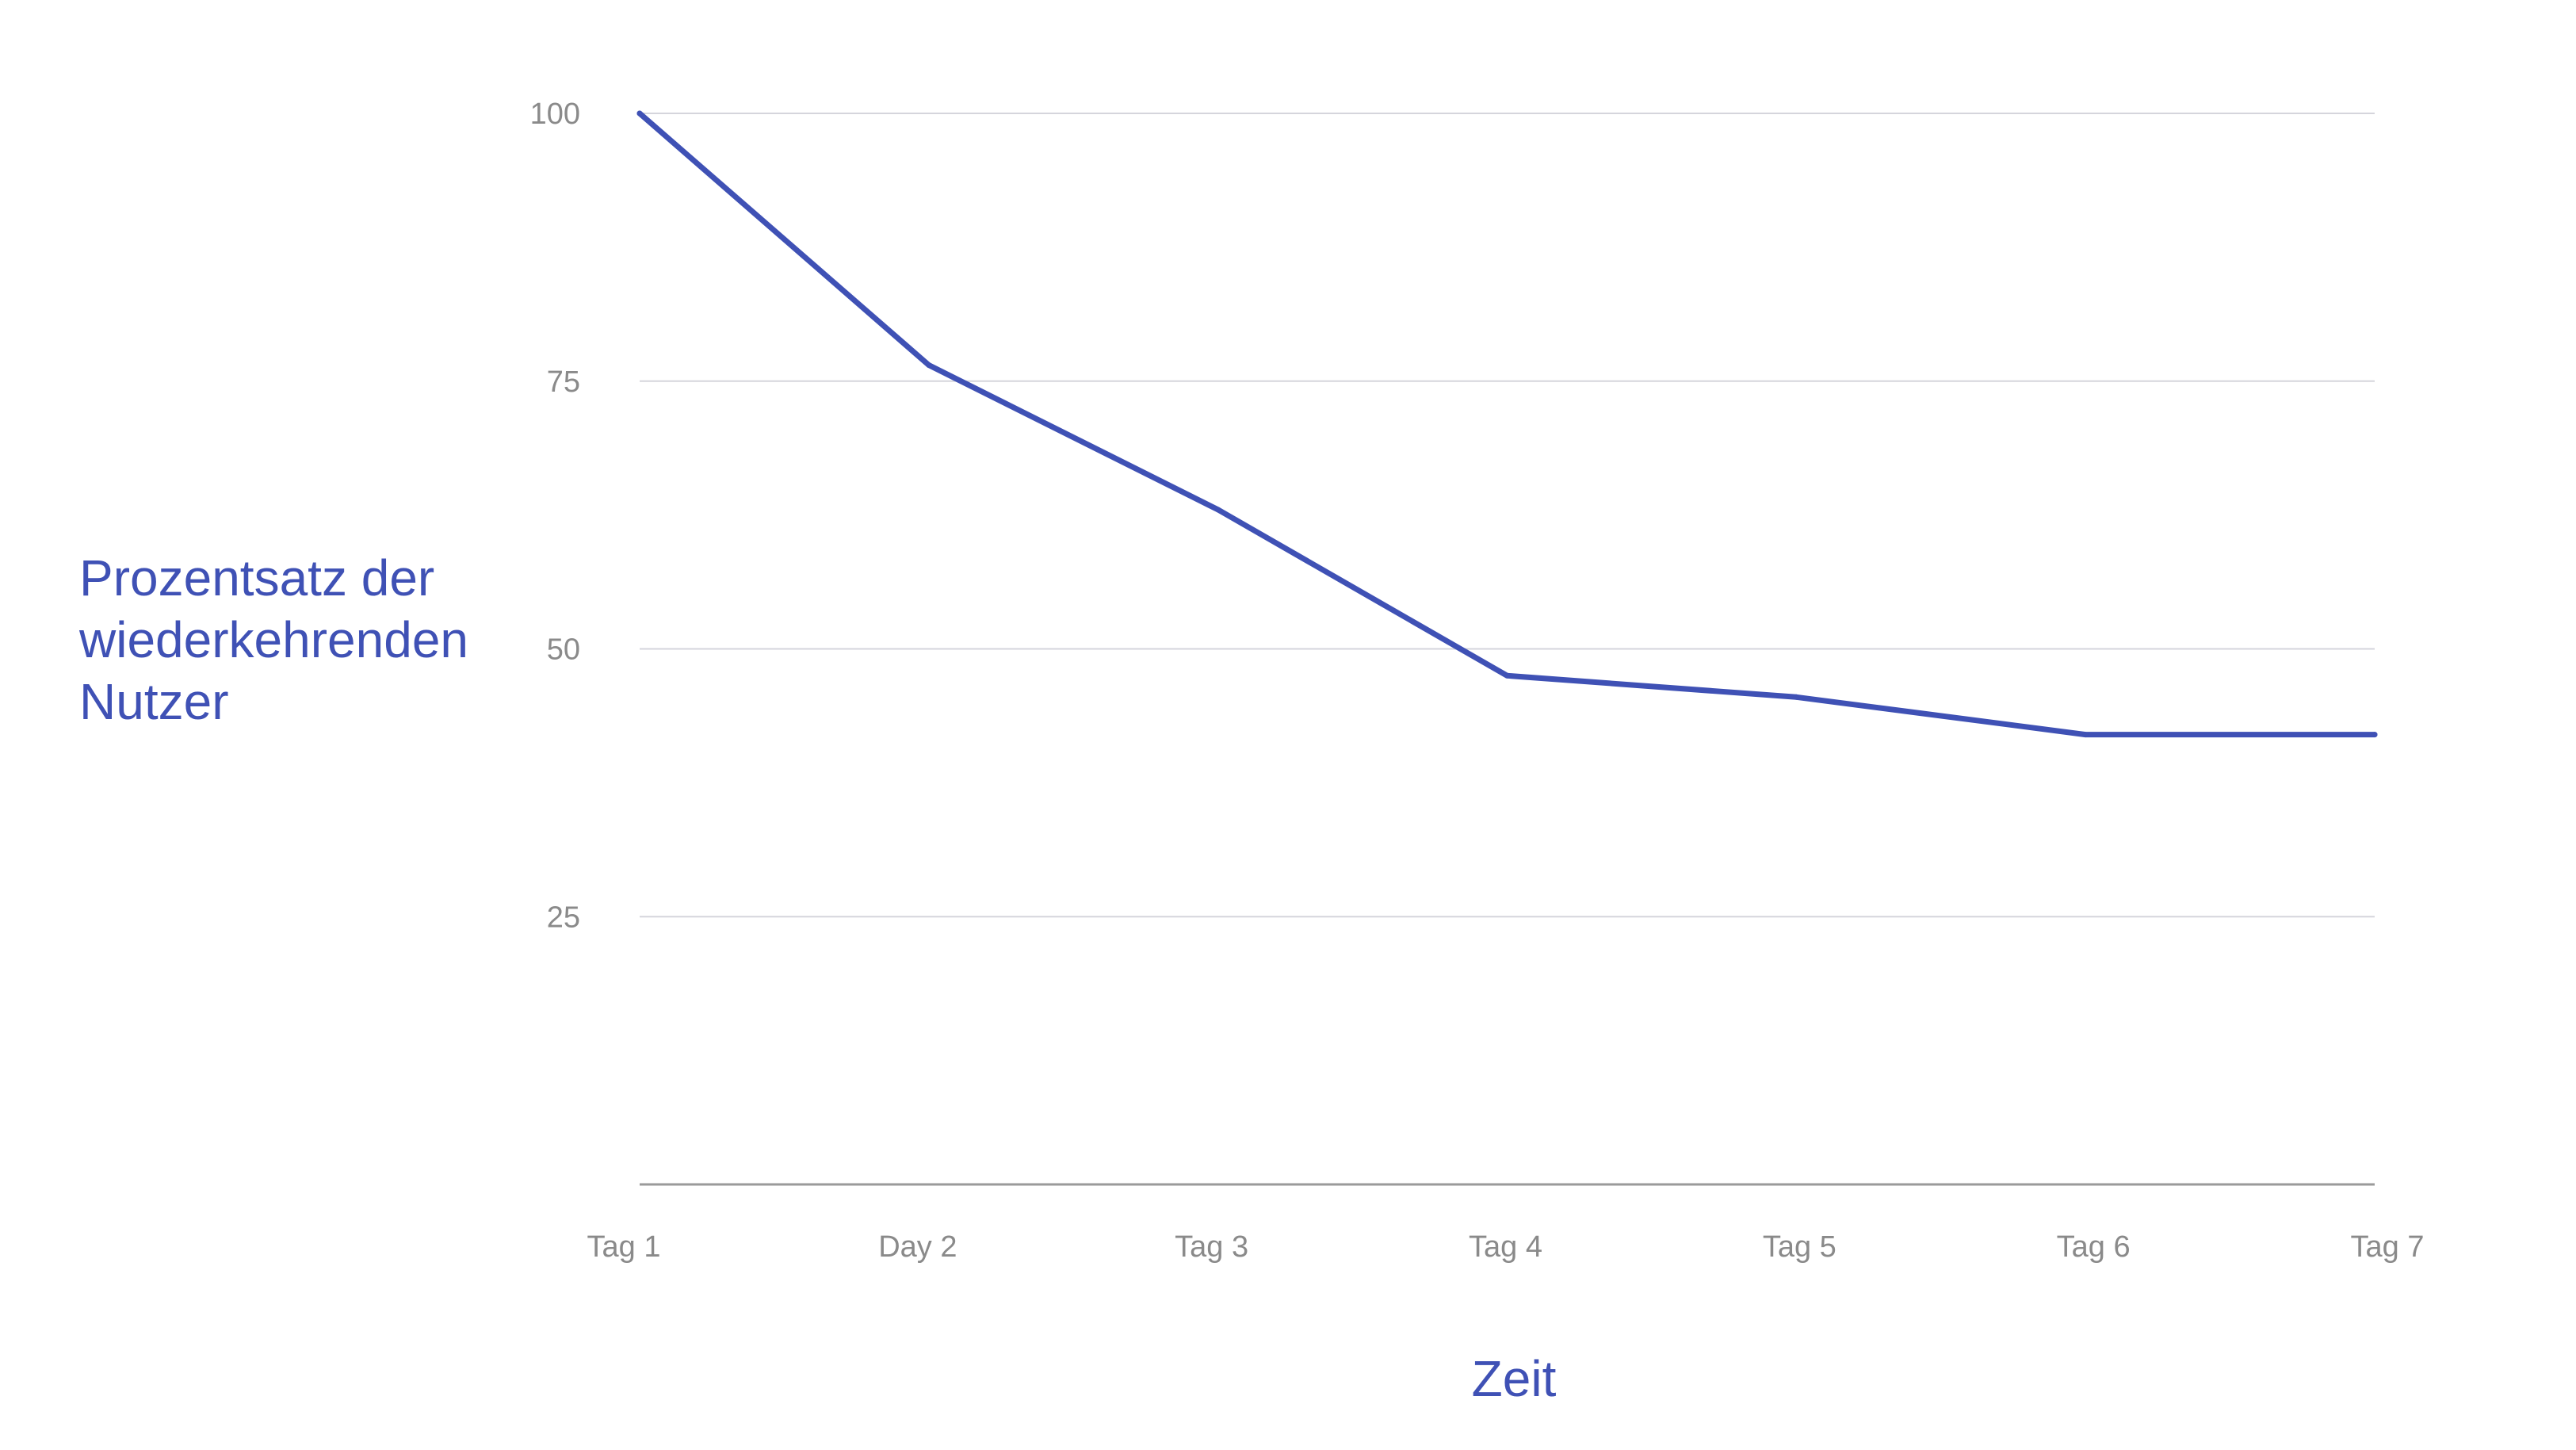 The height and width of the screenshot is (1450, 2576). What do you see at coordinates (1211, 1247) in the screenshot?
I see `x-tick-label: Tag 3` at bounding box center [1211, 1247].